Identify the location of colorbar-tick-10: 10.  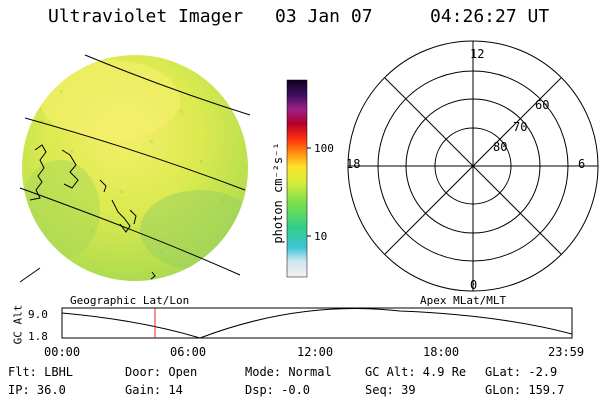
(321, 236).